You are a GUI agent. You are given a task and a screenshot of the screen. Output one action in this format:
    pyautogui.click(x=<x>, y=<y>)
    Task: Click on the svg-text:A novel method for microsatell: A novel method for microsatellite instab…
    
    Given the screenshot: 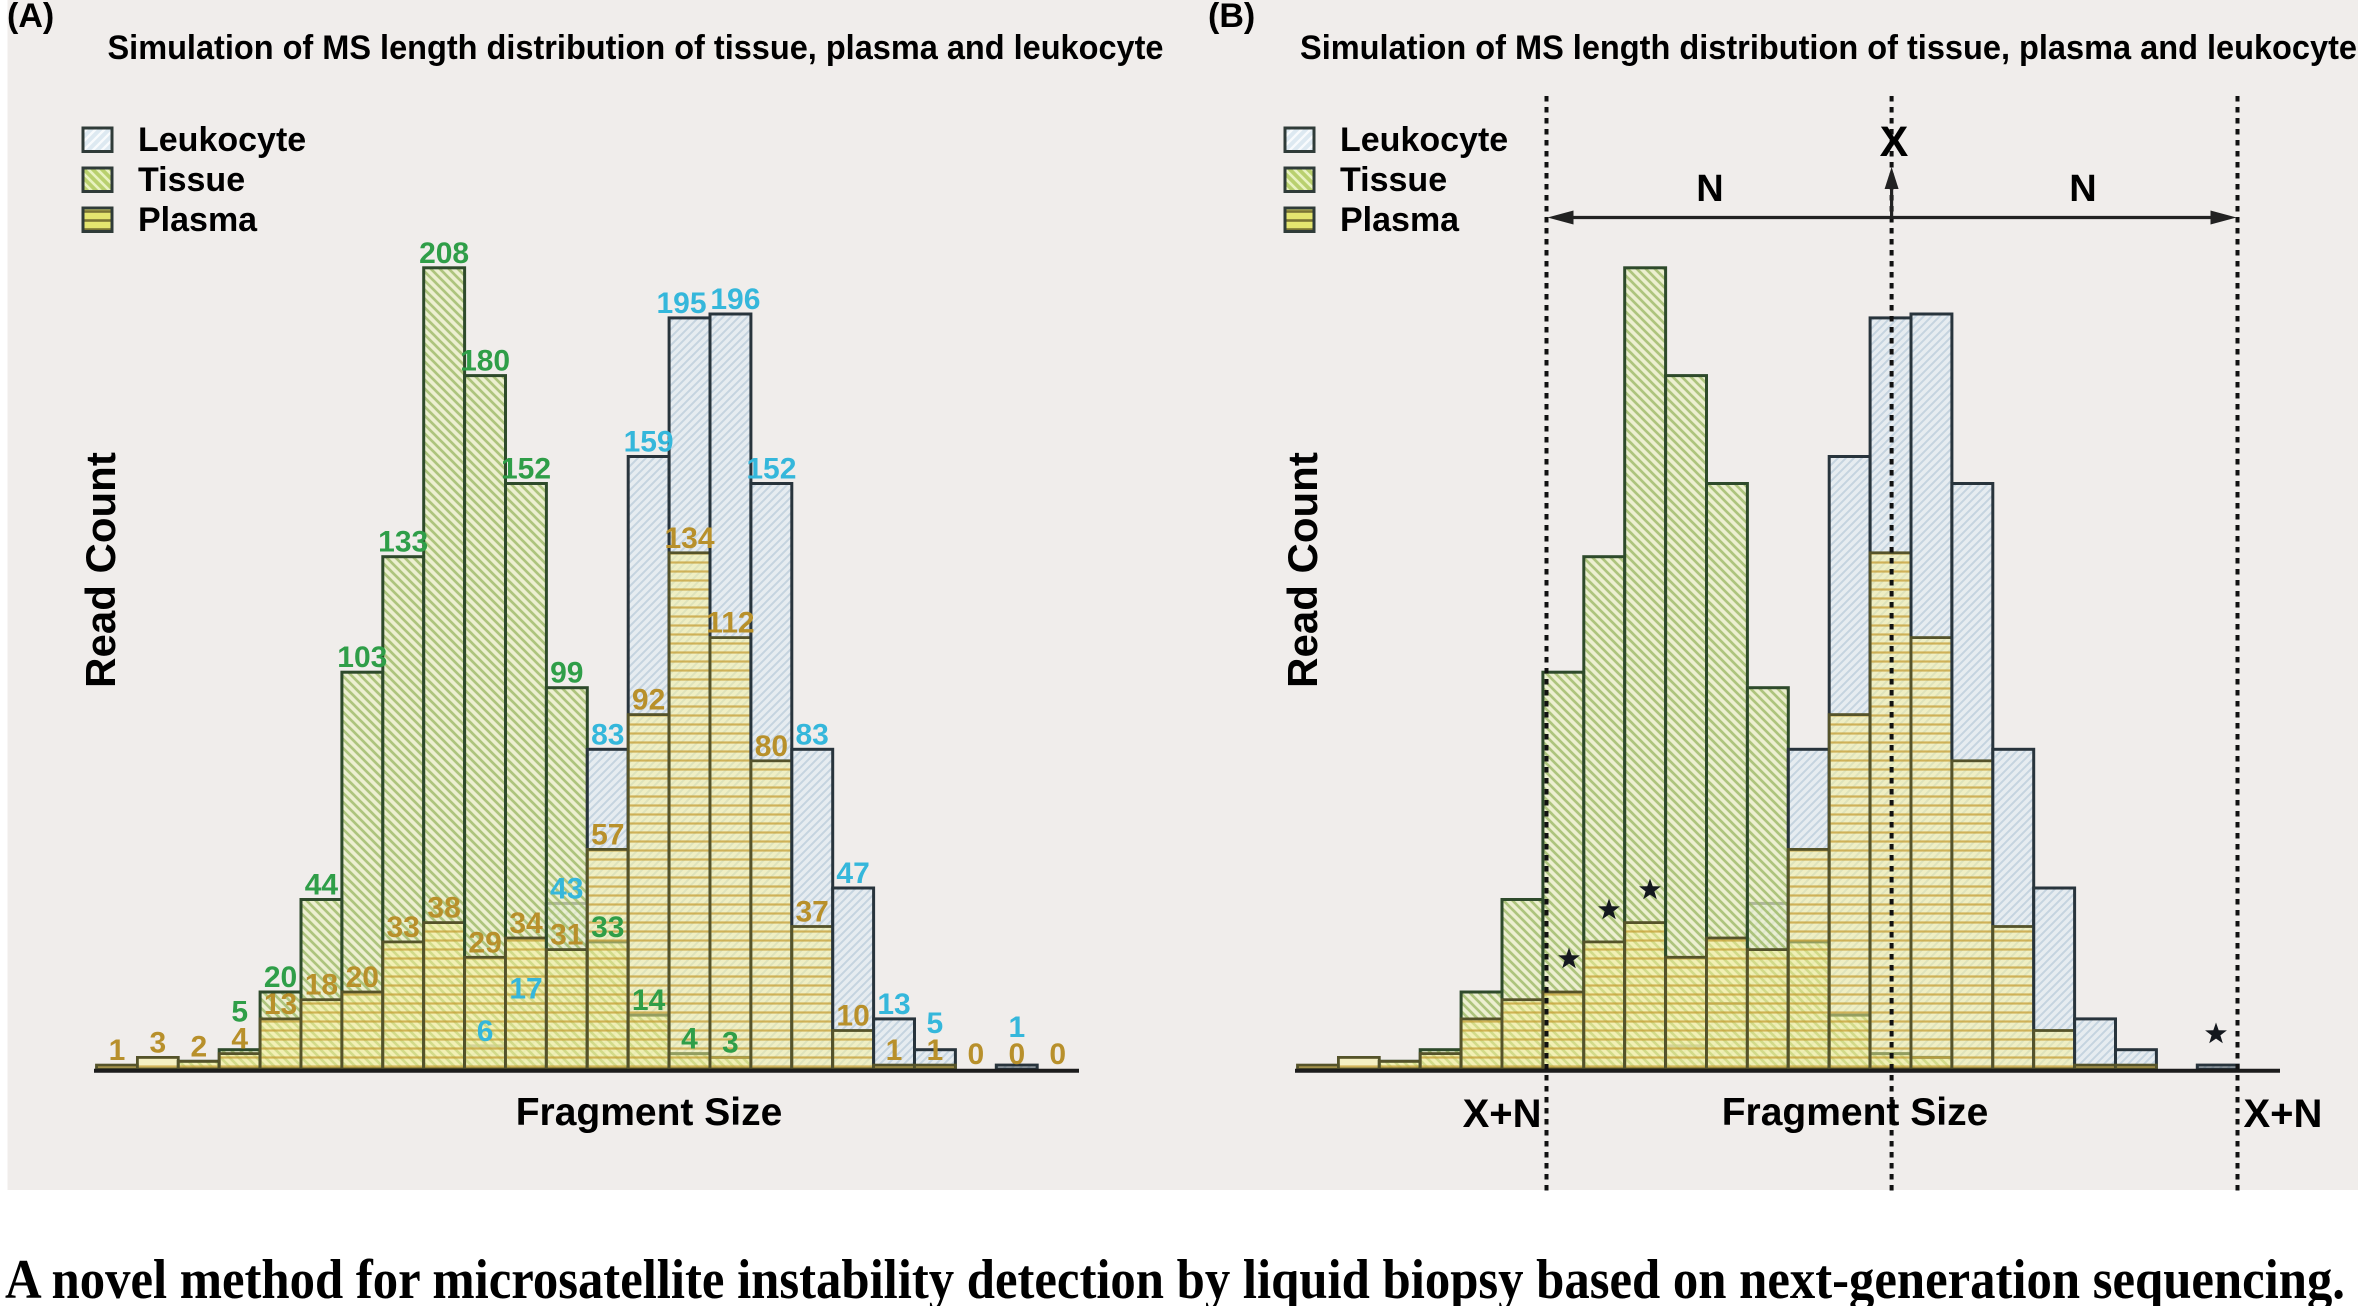 What is the action you would take?
    pyautogui.click(x=1175, y=1277)
    